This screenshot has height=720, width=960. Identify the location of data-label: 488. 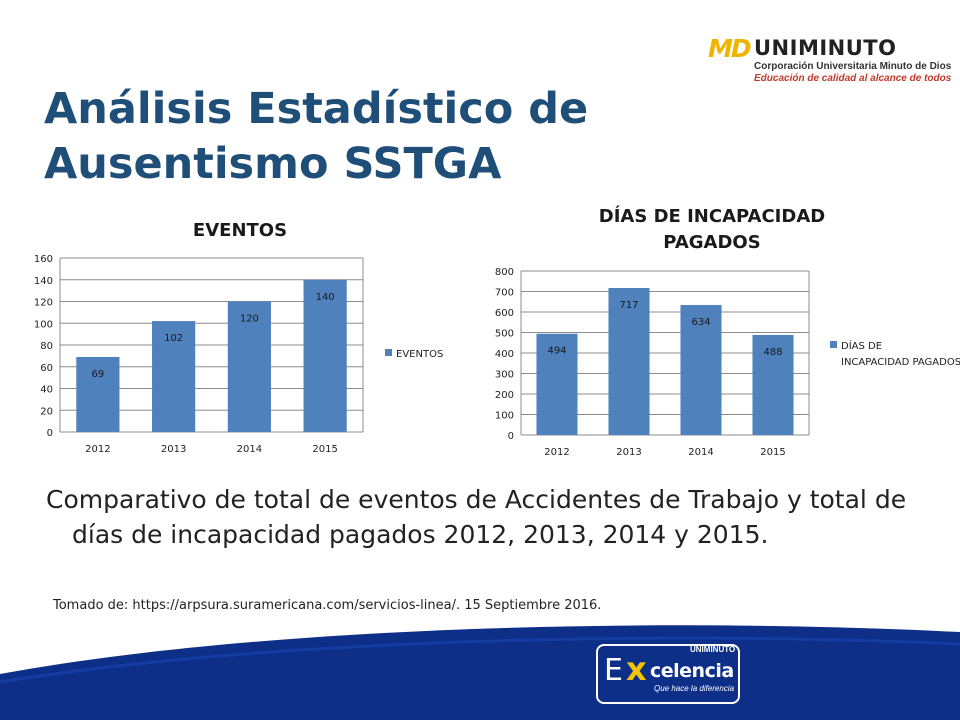
(772, 352).